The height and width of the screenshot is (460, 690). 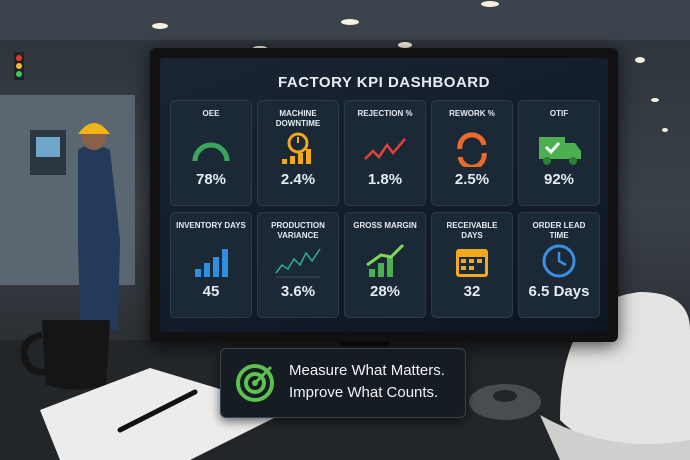 What do you see at coordinates (385, 291) in the screenshot?
I see `kpi-value: 28%` at bounding box center [385, 291].